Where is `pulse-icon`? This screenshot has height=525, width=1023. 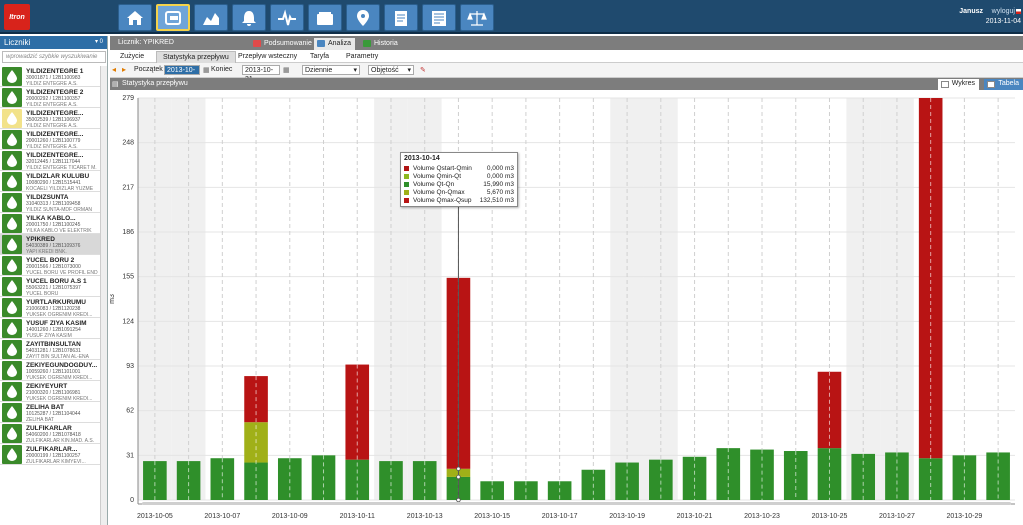
pulse-icon is located at coordinates (287, 16).